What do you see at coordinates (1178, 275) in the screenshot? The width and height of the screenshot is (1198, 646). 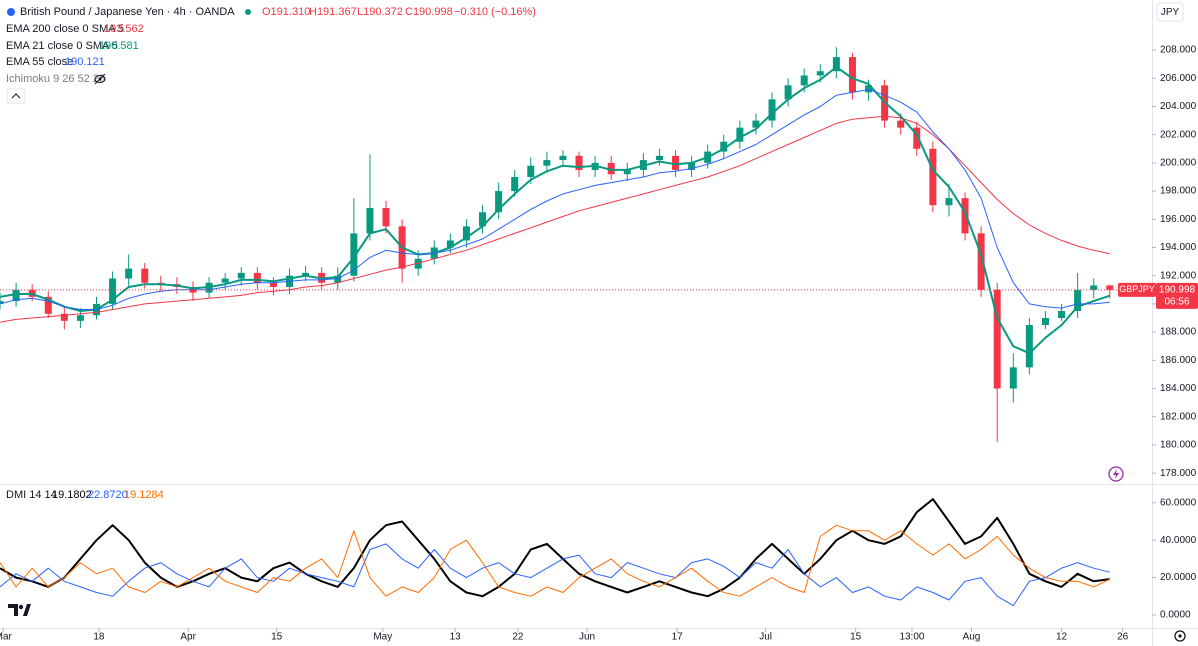 I see `y-tick-label: 192.000` at bounding box center [1178, 275].